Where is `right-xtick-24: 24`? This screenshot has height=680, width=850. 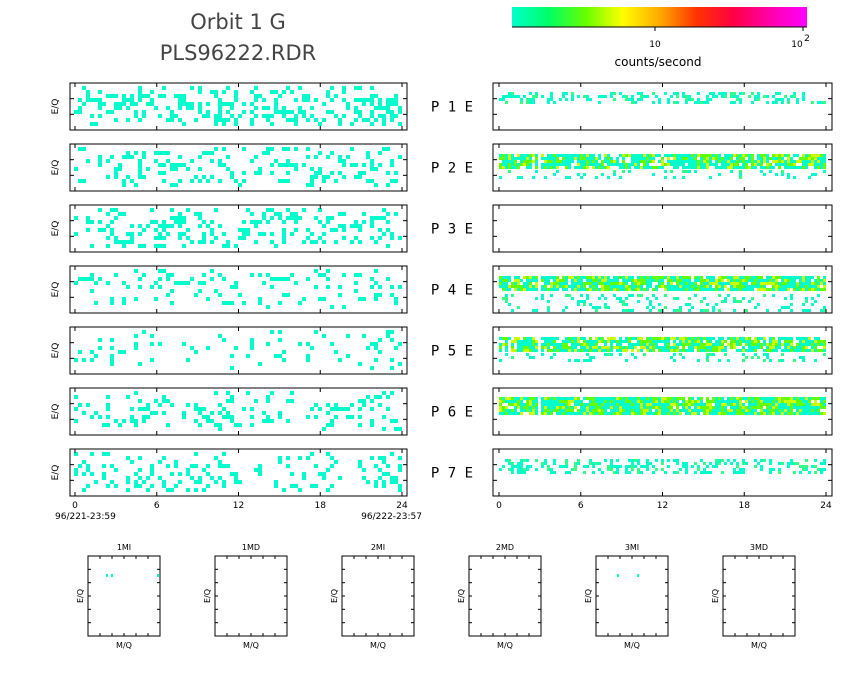 right-xtick-24: 24 is located at coordinates (826, 506).